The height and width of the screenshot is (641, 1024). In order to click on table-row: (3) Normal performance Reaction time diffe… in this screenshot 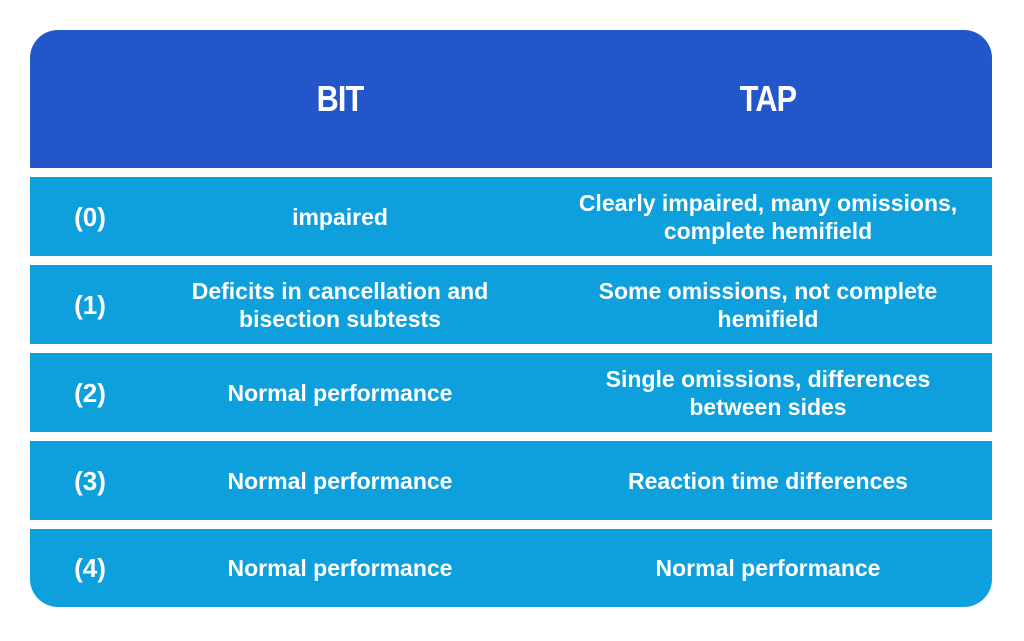, I will do `click(511, 480)`.